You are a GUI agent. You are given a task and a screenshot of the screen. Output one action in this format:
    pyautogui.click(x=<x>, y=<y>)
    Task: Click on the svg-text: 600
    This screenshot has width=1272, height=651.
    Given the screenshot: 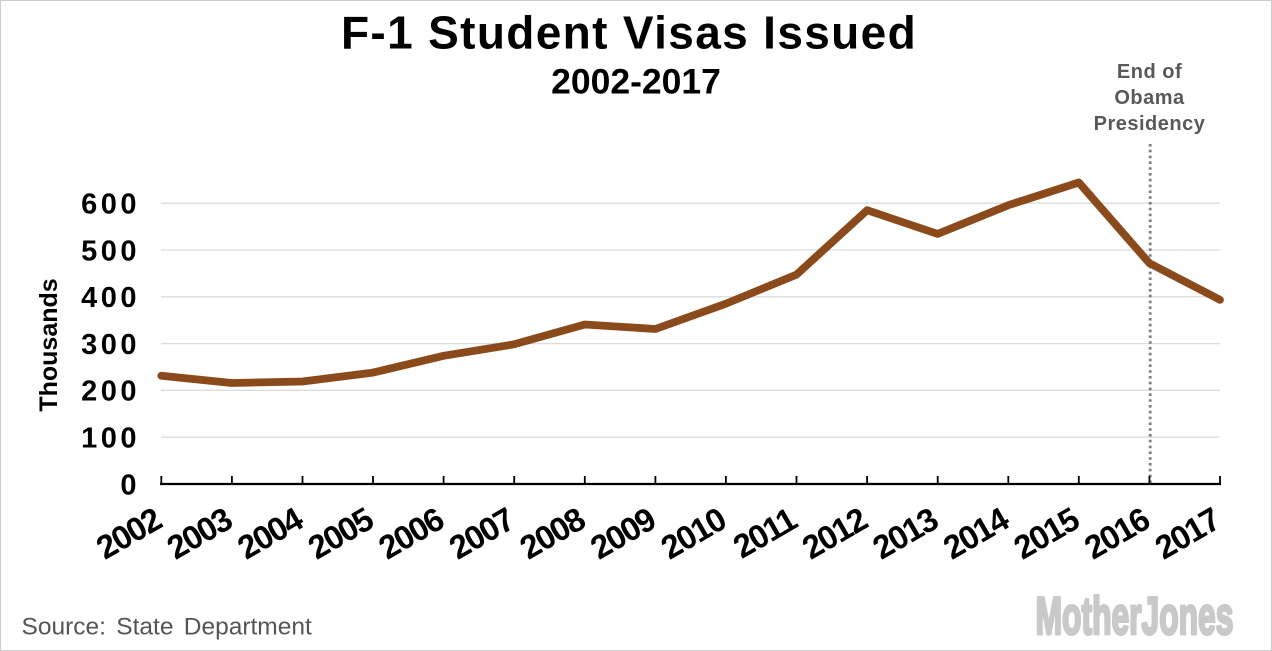 What is the action you would take?
    pyautogui.click(x=110, y=205)
    